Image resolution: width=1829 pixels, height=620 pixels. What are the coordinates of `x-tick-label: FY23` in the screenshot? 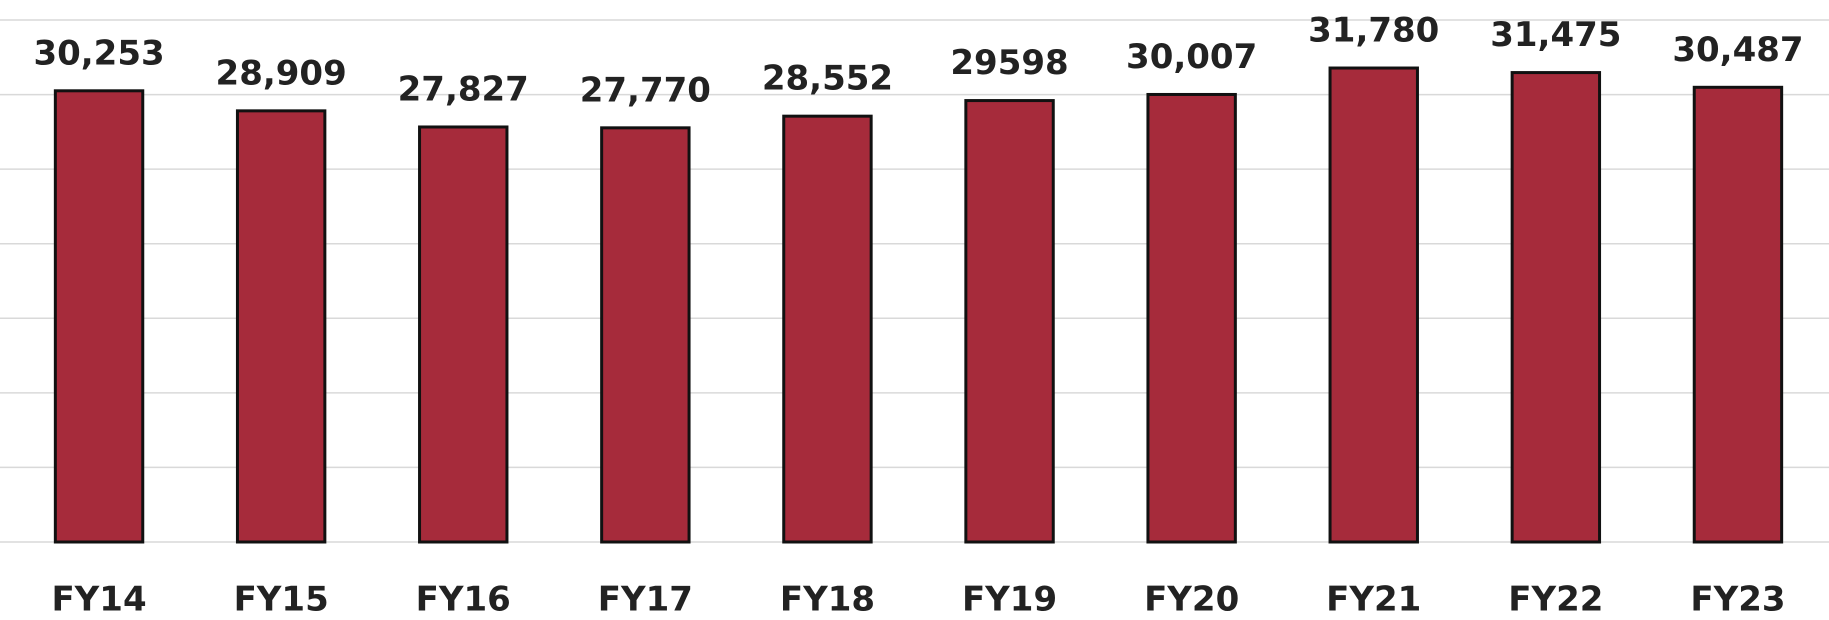 It's located at (1737, 600).